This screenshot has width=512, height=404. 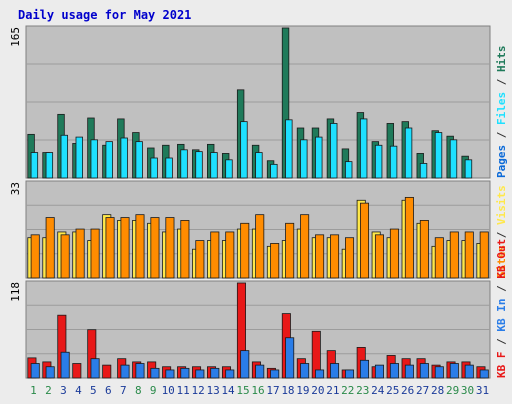 I want to click on legend-entry-hits: Hits, so click(x=501, y=59).